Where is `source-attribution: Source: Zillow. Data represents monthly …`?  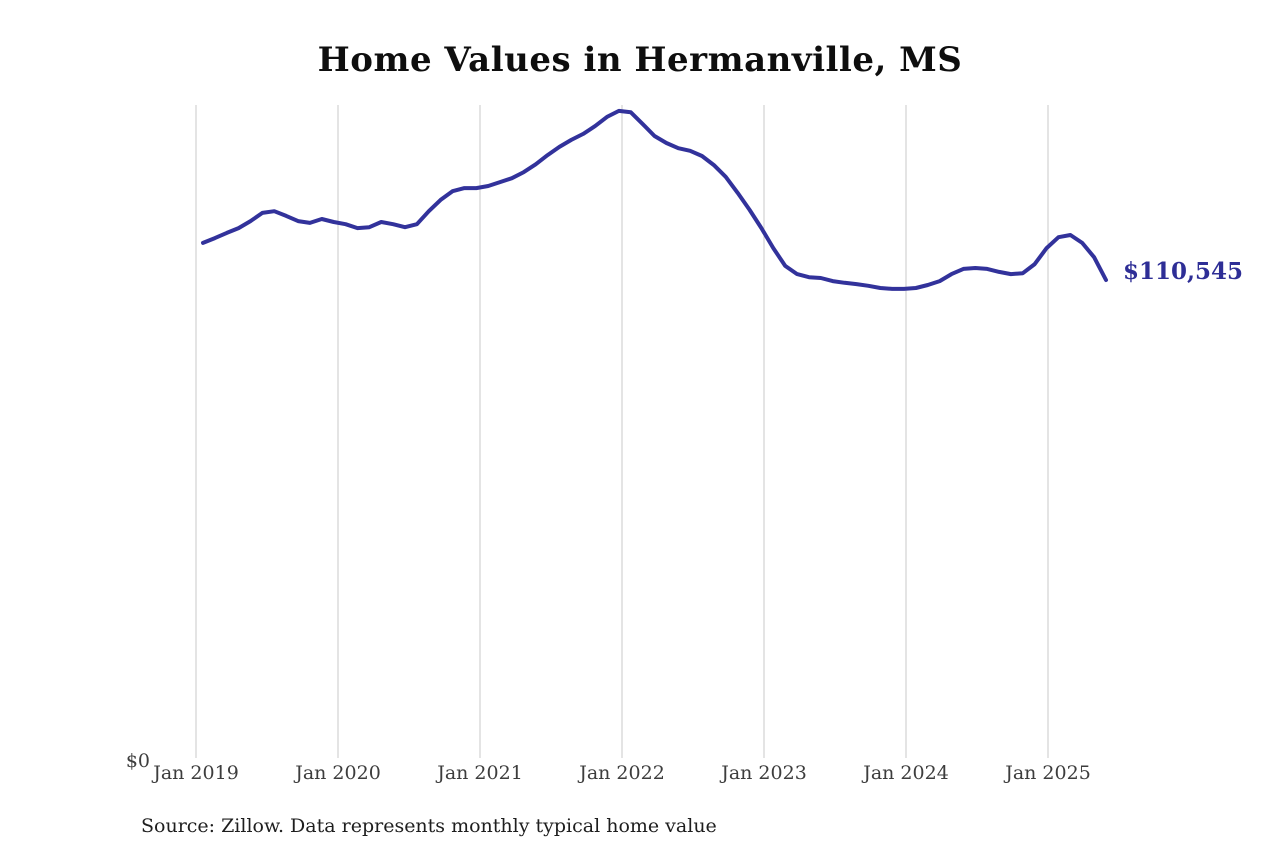
source-attribution: Source: Zillow. Data represents monthly … is located at coordinates (429, 826).